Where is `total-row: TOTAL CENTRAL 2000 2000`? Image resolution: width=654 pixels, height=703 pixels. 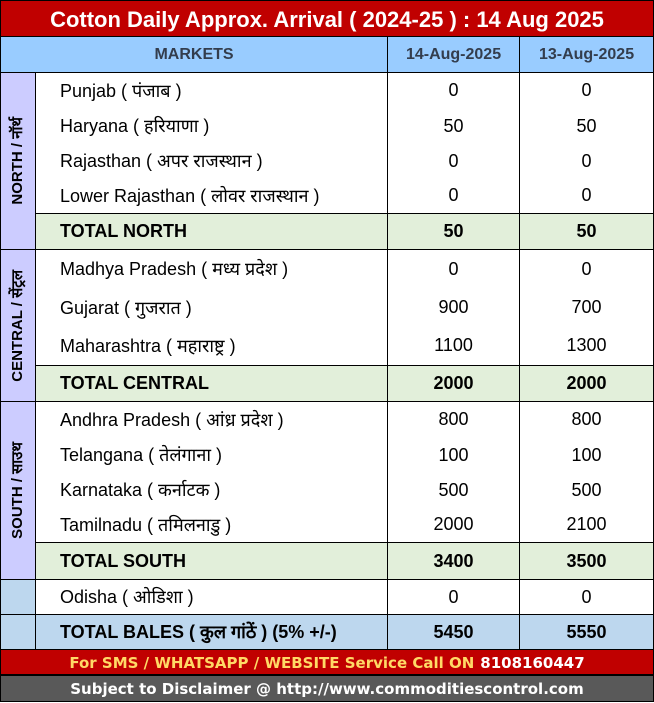 total-row: TOTAL CENTRAL 2000 2000 is located at coordinates (327, 383).